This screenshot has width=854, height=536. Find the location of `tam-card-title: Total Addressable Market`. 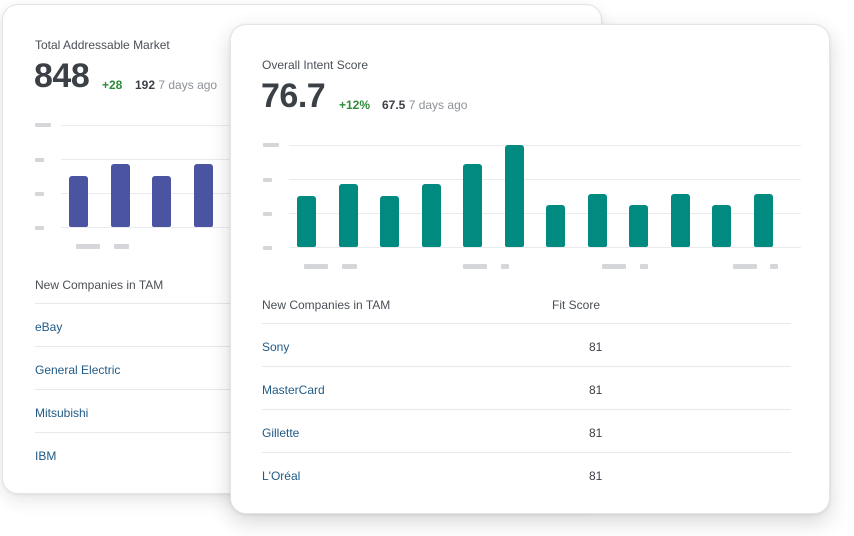

tam-card-title: Total Addressable Market is located at coordinates (102, 45).